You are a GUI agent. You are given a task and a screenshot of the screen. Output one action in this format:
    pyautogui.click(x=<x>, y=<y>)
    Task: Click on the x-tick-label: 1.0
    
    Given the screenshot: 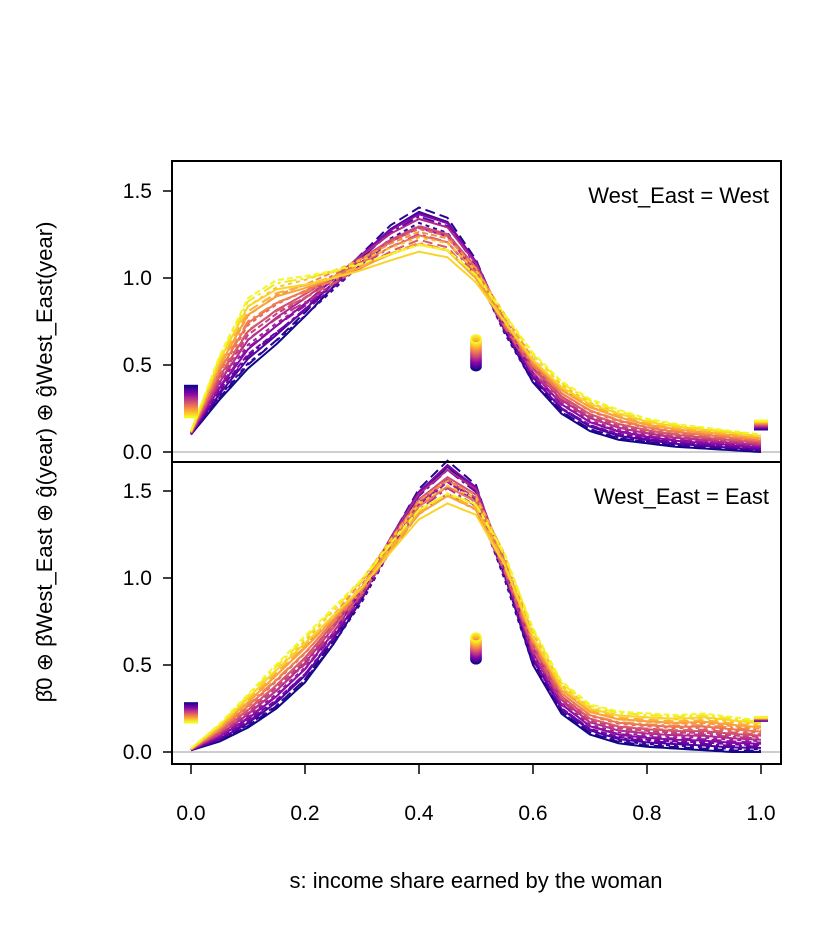 What is the action you would take?
    pyautogui.click(x=760, y=813)
    